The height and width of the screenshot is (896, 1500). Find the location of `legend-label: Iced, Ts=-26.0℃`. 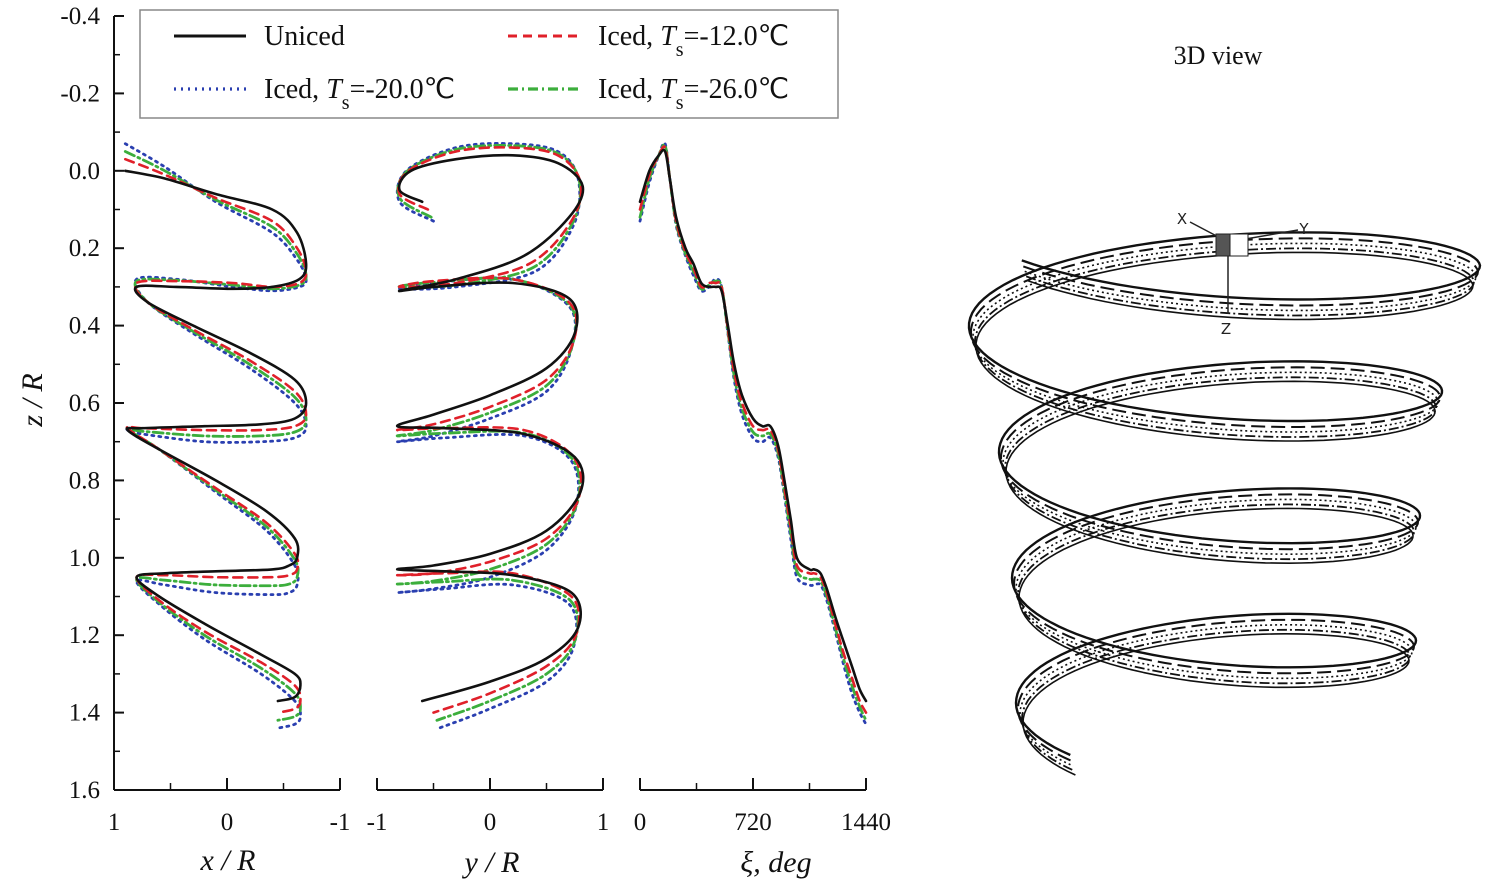

legend-label: Iced, Ts=-26.0℃ is located at coordinates (693, 94).